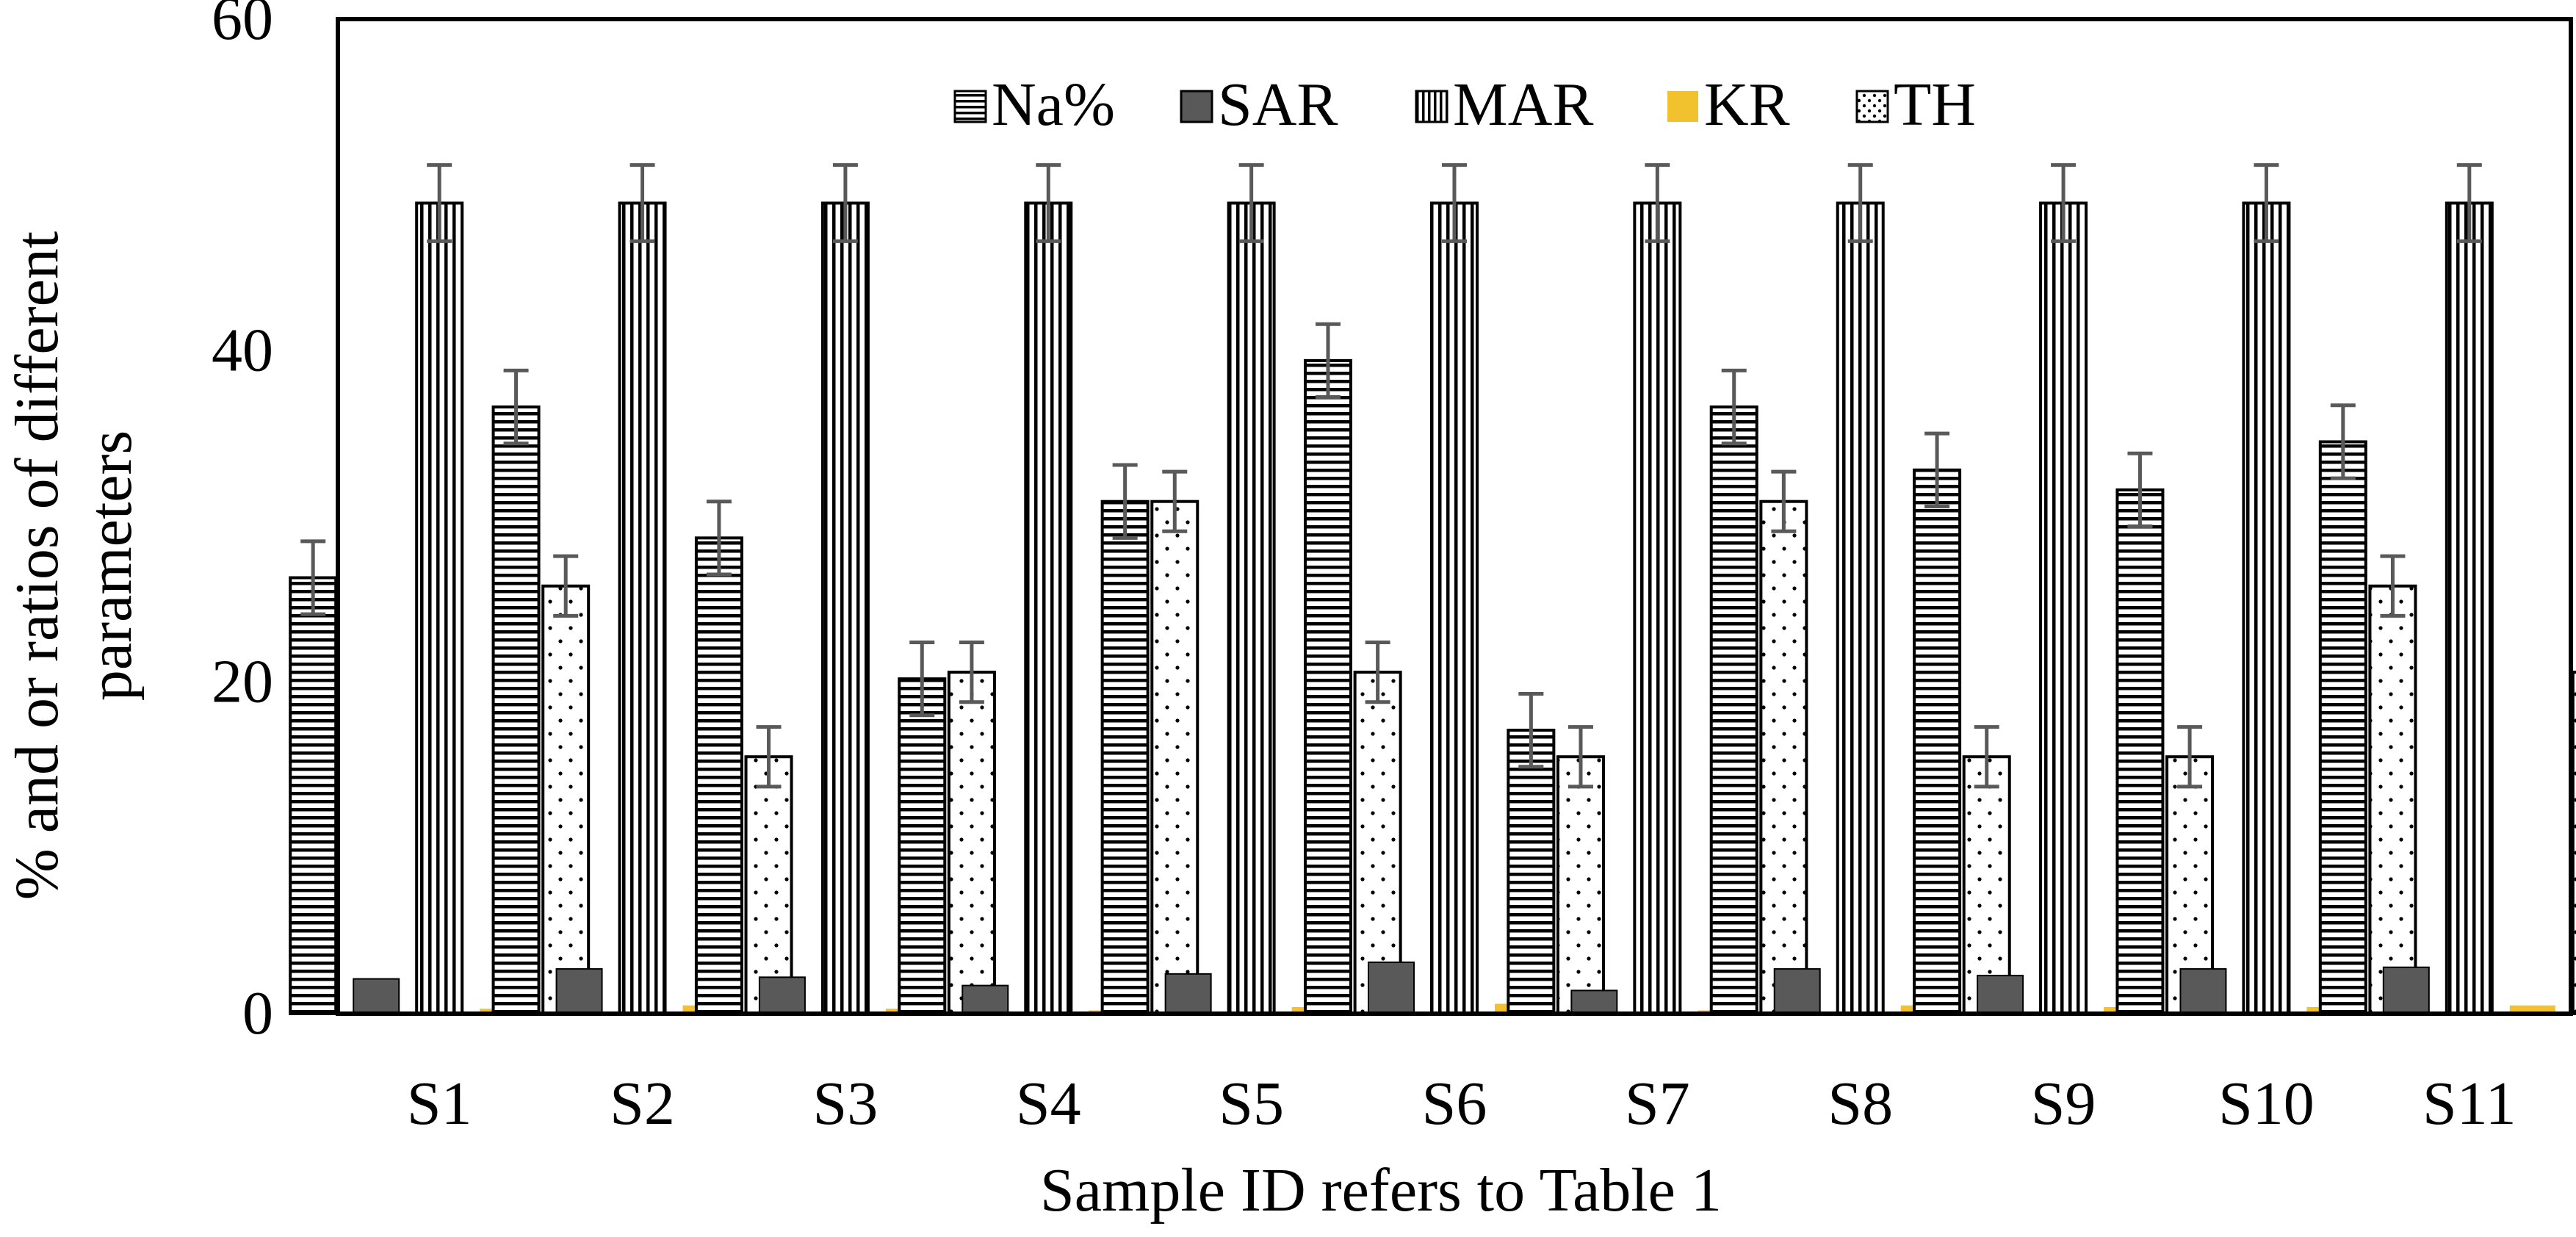 The image size is (2576, 1237). Describe the element at coordinates (2266, 1104) in the screenshot. I see `x-tick-label: S10` at that location.